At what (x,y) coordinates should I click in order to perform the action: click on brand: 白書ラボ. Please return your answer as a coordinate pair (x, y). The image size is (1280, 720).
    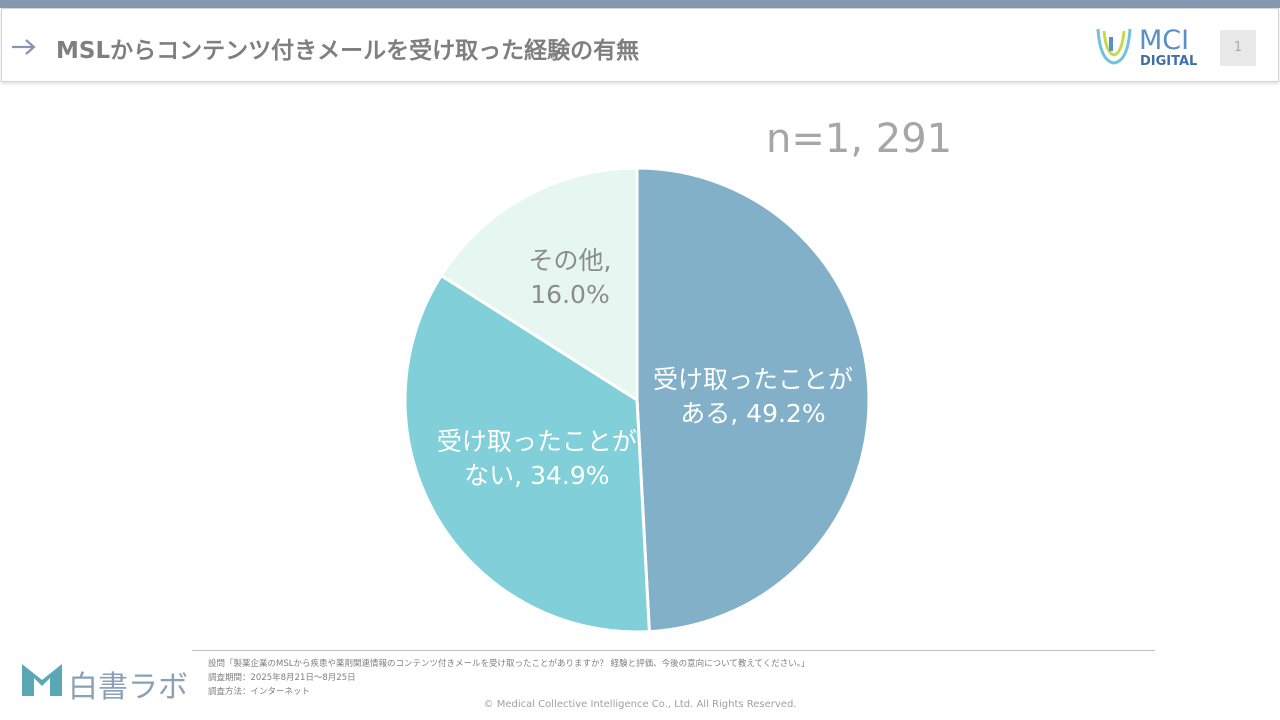
    Looking at the image, I should click on (128, 687).